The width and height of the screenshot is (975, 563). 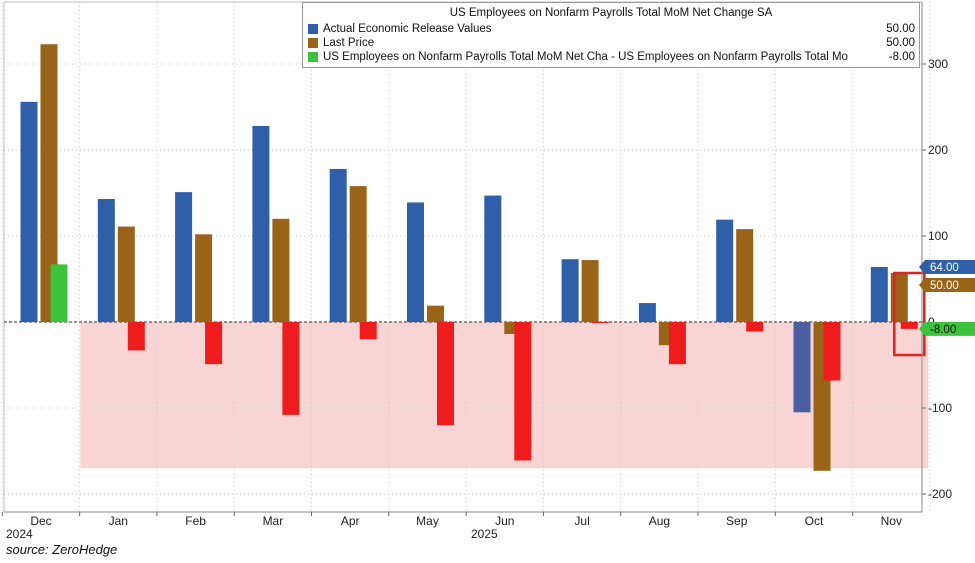 What do you see at coordinates (62, 549) in the screenshot?
I see `source-note: source: ZeroHedge` at bounding box center [62, 549].